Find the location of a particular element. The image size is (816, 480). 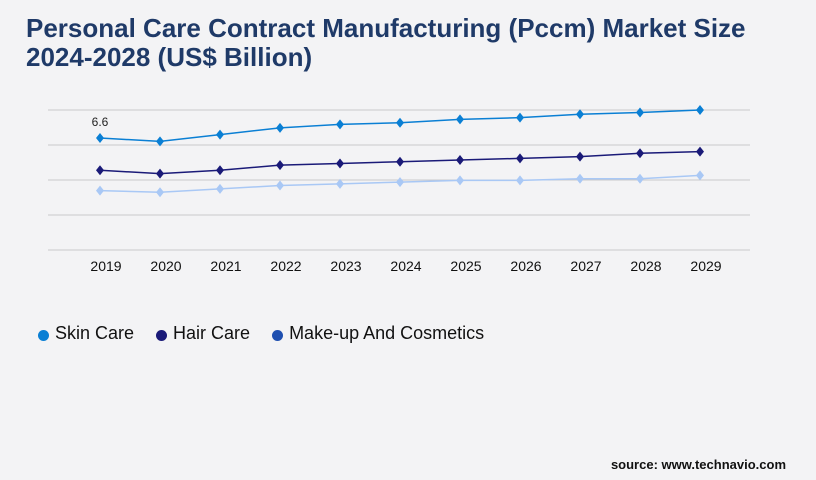

legend-item: Make-up And Cosmetics is located at coordinates (378, 333).